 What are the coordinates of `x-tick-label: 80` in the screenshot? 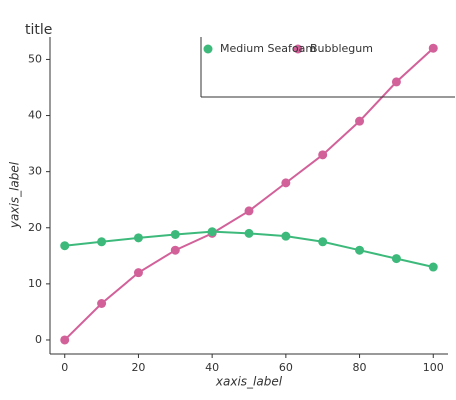 It's located at (360, 367).